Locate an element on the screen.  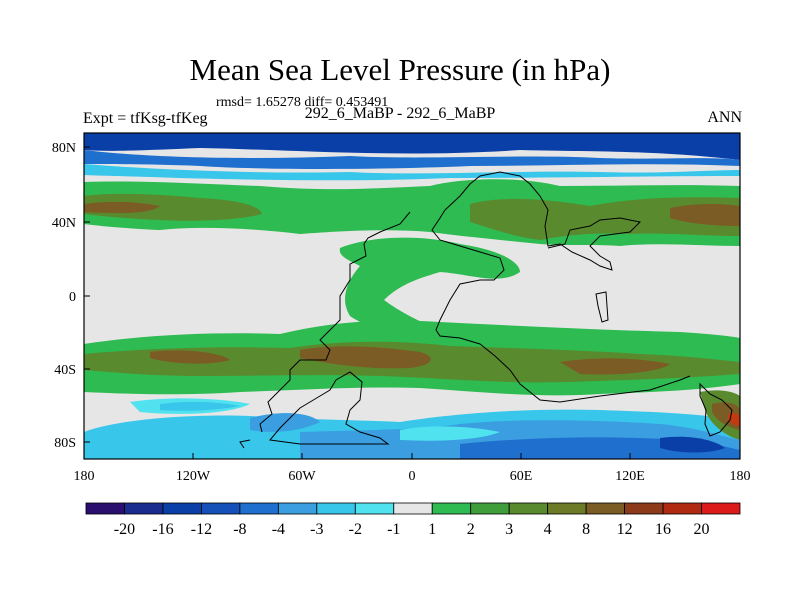
colorbar is located at coordinates (413, 508).